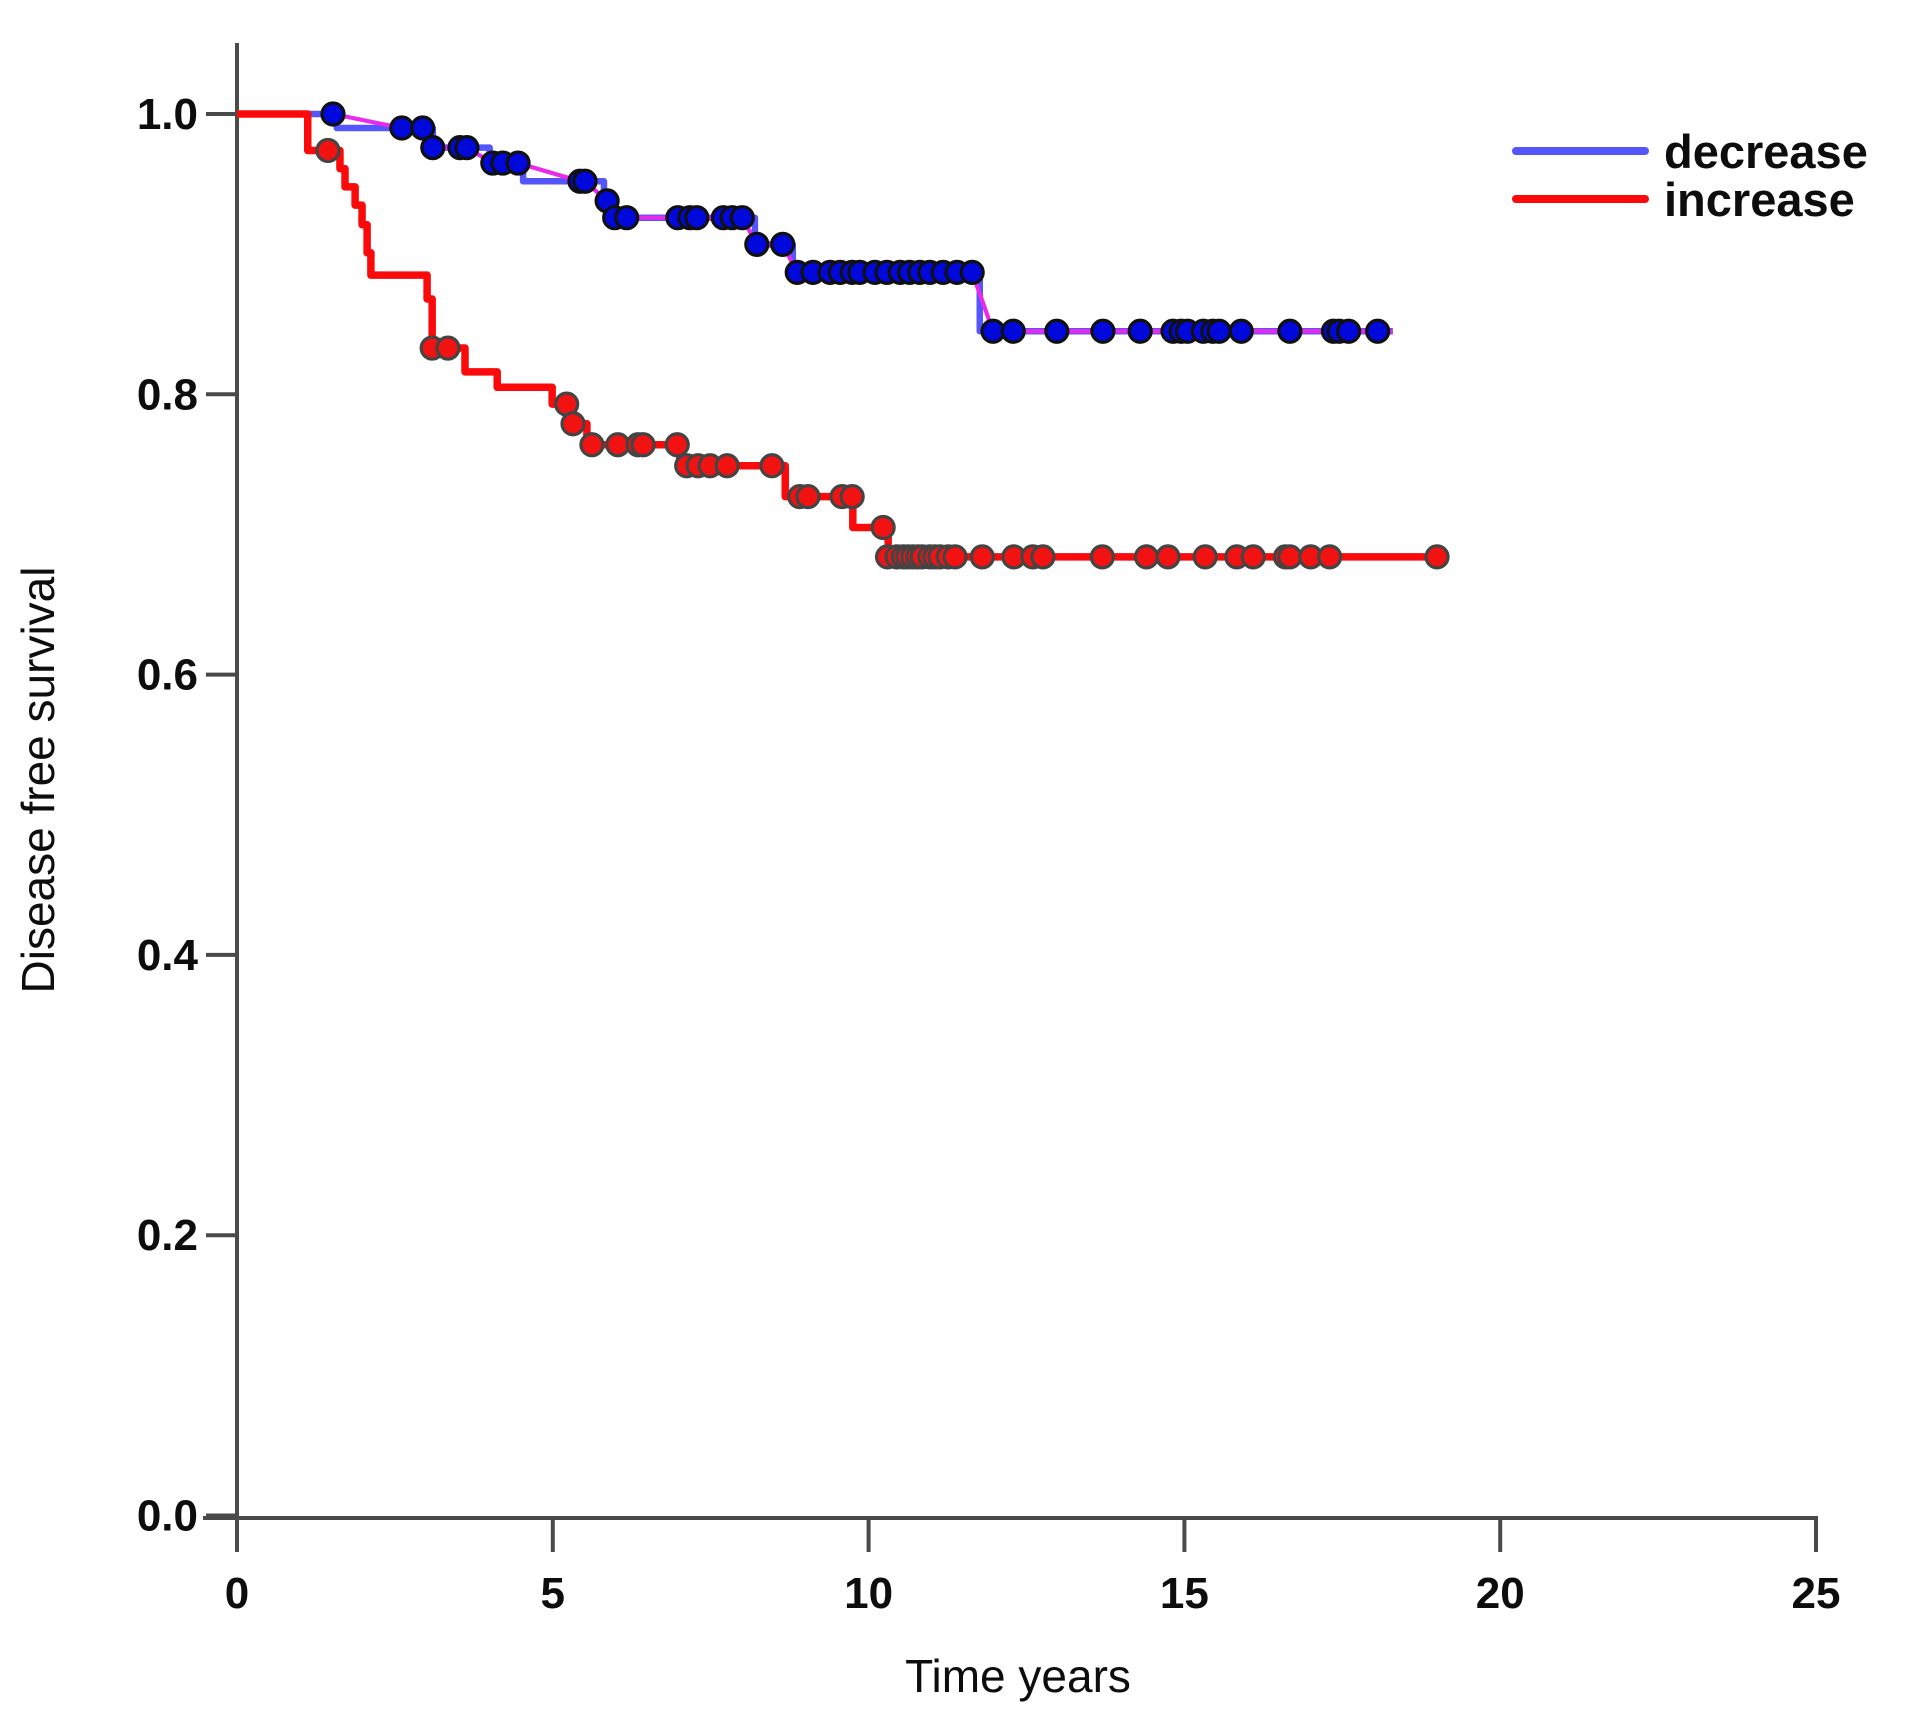  What do you see at coordinates (1580, 175) in the screenshot?
I see `legend-lines` at bounding box center [1580, 175].